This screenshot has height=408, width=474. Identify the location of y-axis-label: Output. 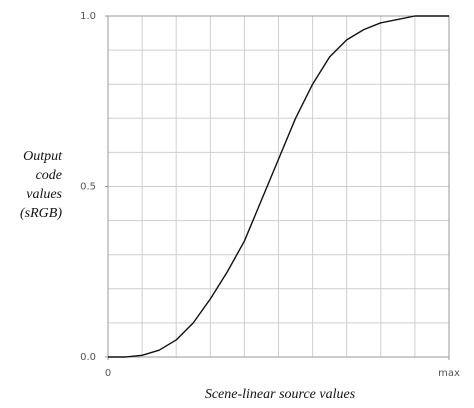
(43, 156).